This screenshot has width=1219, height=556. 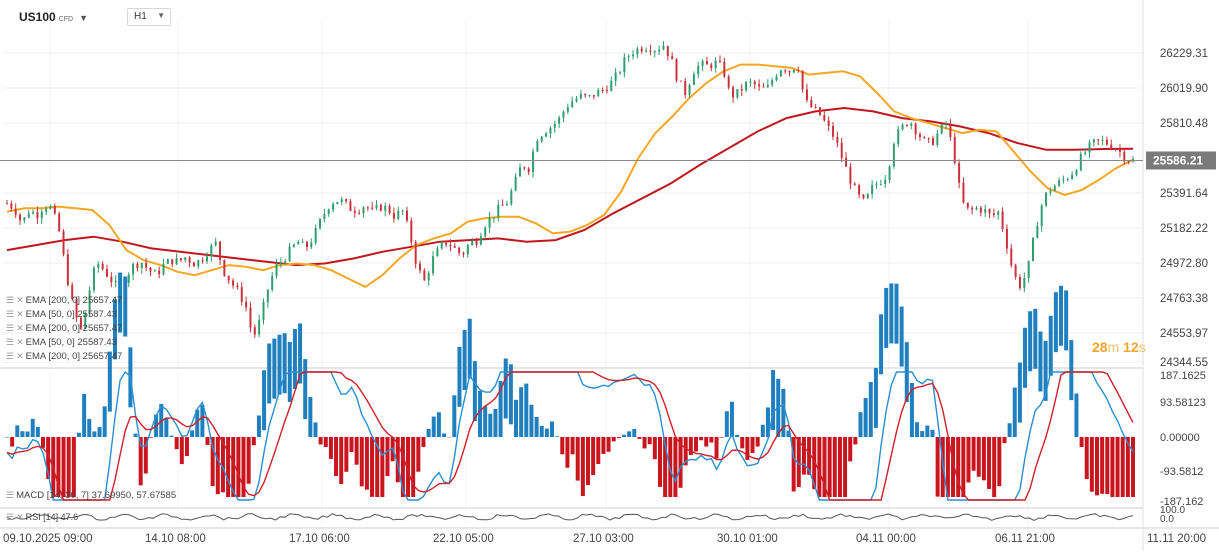 I want to click on rsi-line, so click(x=570, y=517).